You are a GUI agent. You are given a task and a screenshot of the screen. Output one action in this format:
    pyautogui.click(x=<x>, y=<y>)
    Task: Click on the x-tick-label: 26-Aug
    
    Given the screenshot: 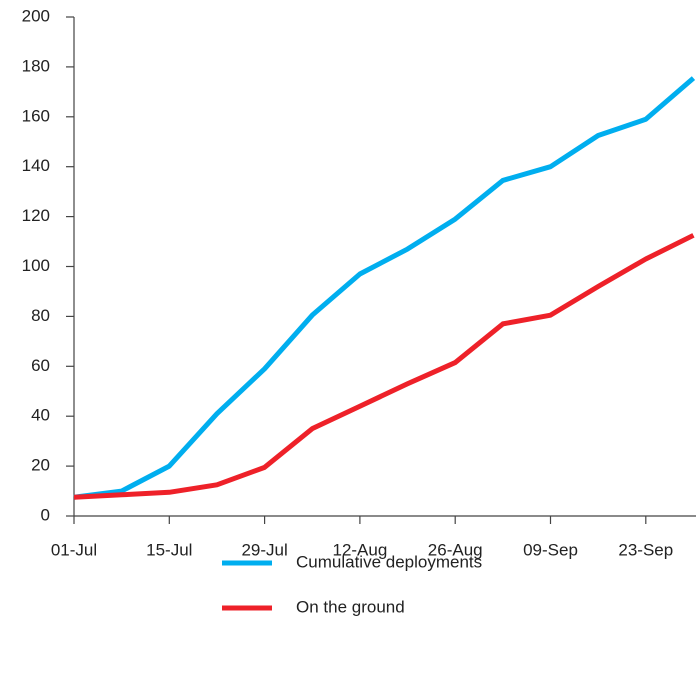 What is the action you would take?
    pyautogui.click(x=455, y=549)
    